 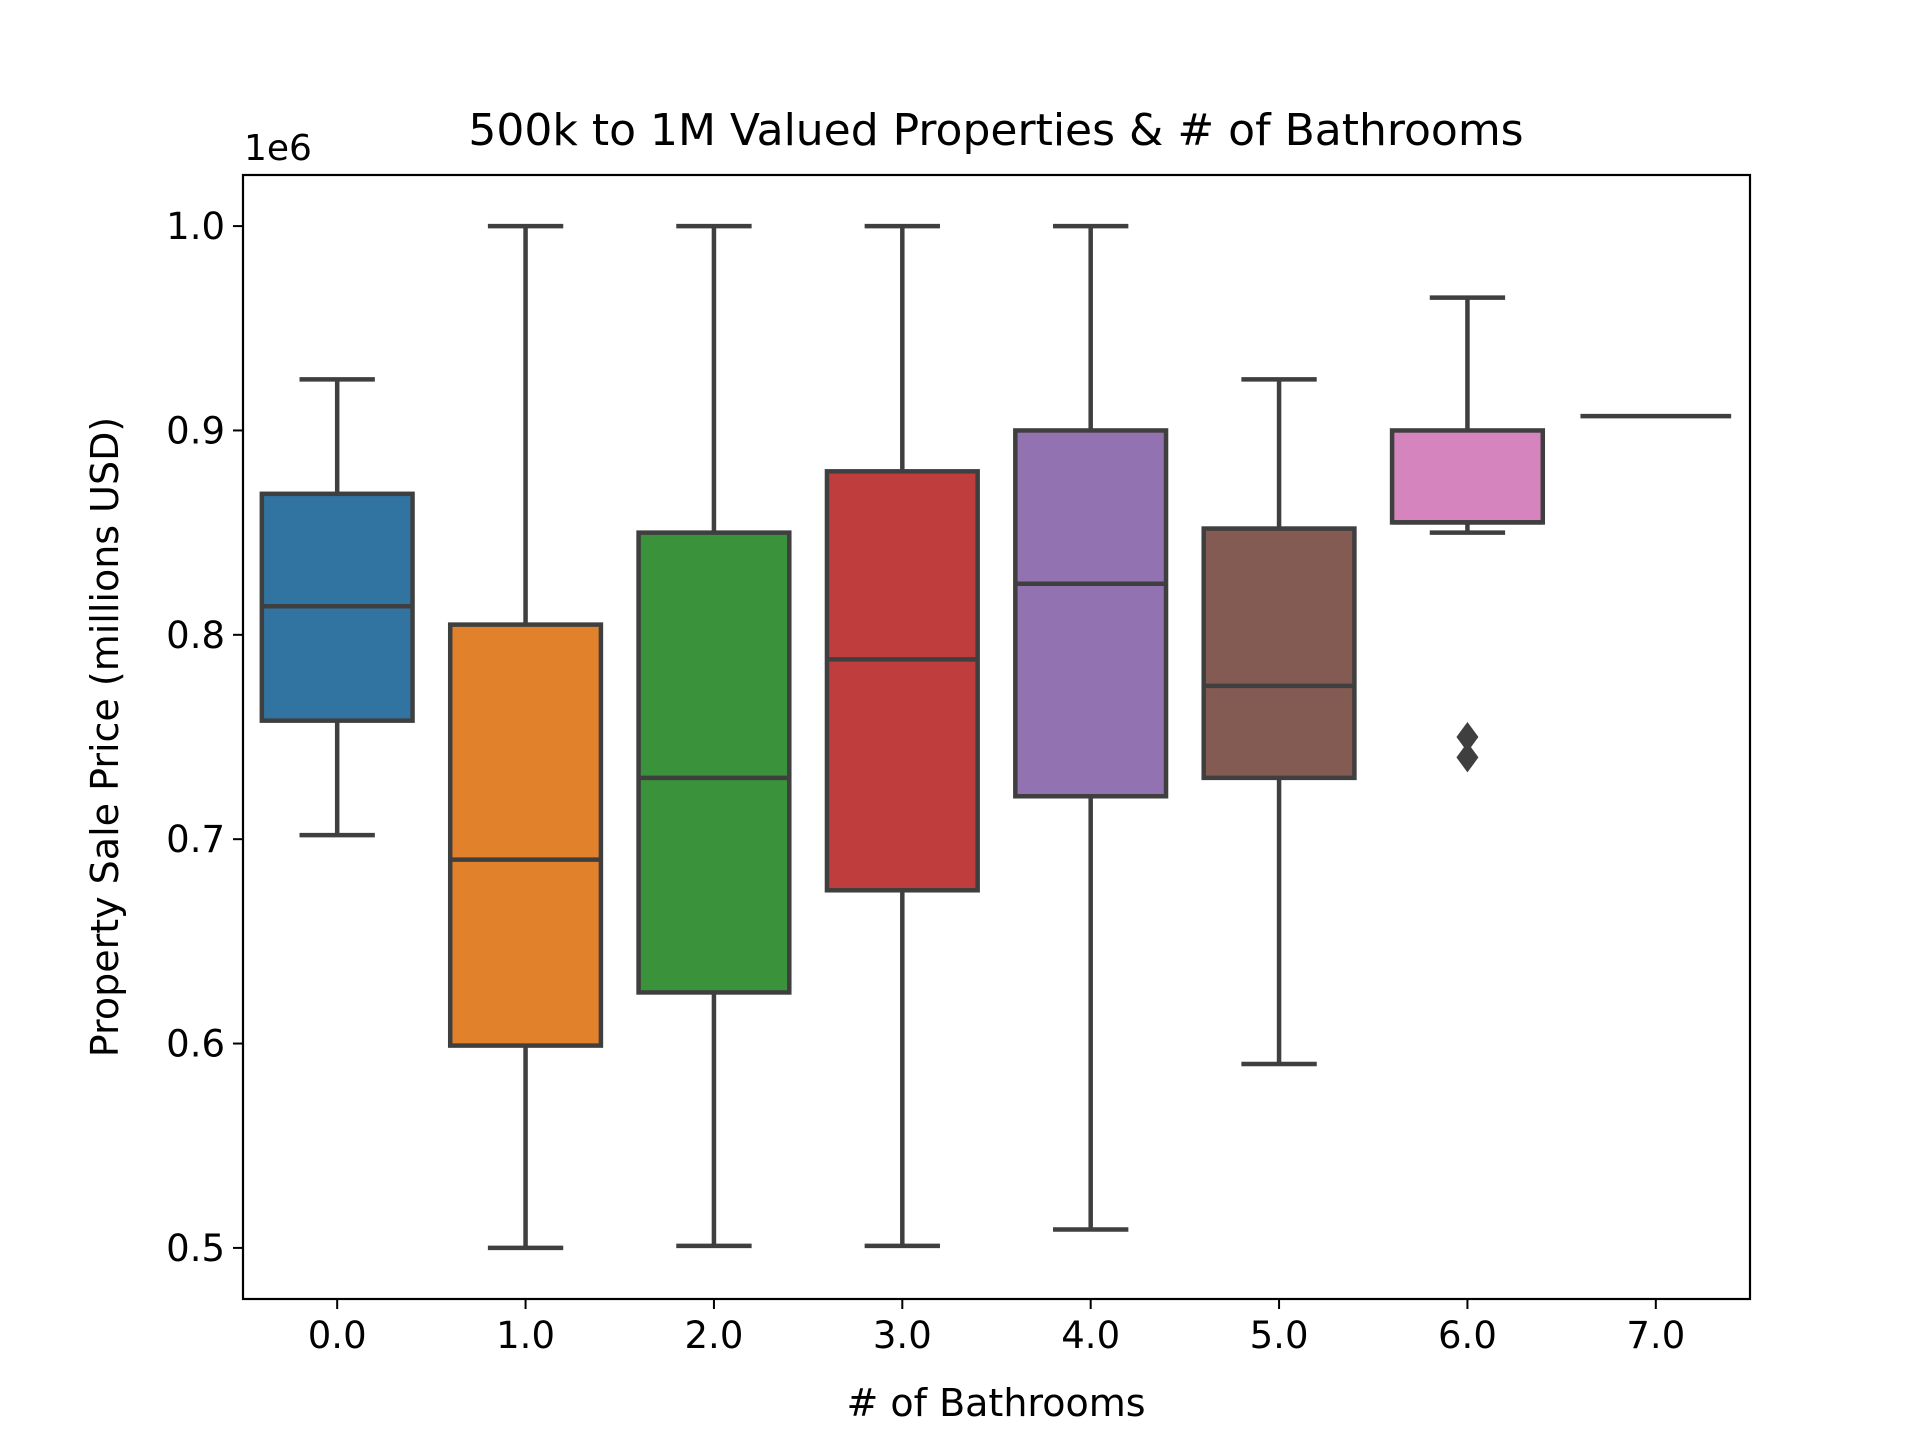 I want to click on box-group-1.0, so click(x=525, y=737).